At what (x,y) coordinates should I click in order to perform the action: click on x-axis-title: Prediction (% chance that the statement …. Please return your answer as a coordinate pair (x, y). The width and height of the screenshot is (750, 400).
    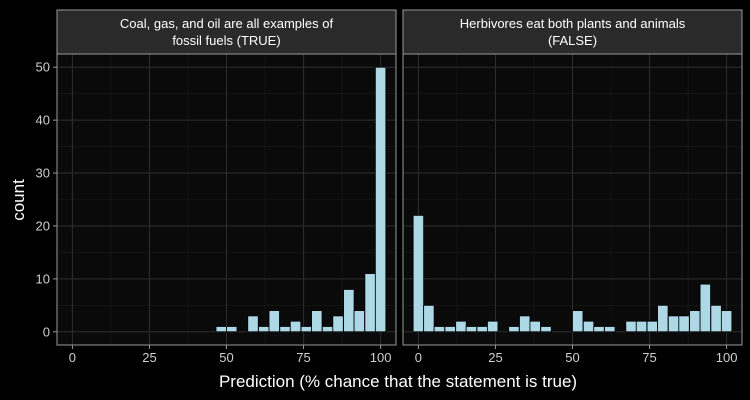
    Looking at the image, I should click on (398, 381).